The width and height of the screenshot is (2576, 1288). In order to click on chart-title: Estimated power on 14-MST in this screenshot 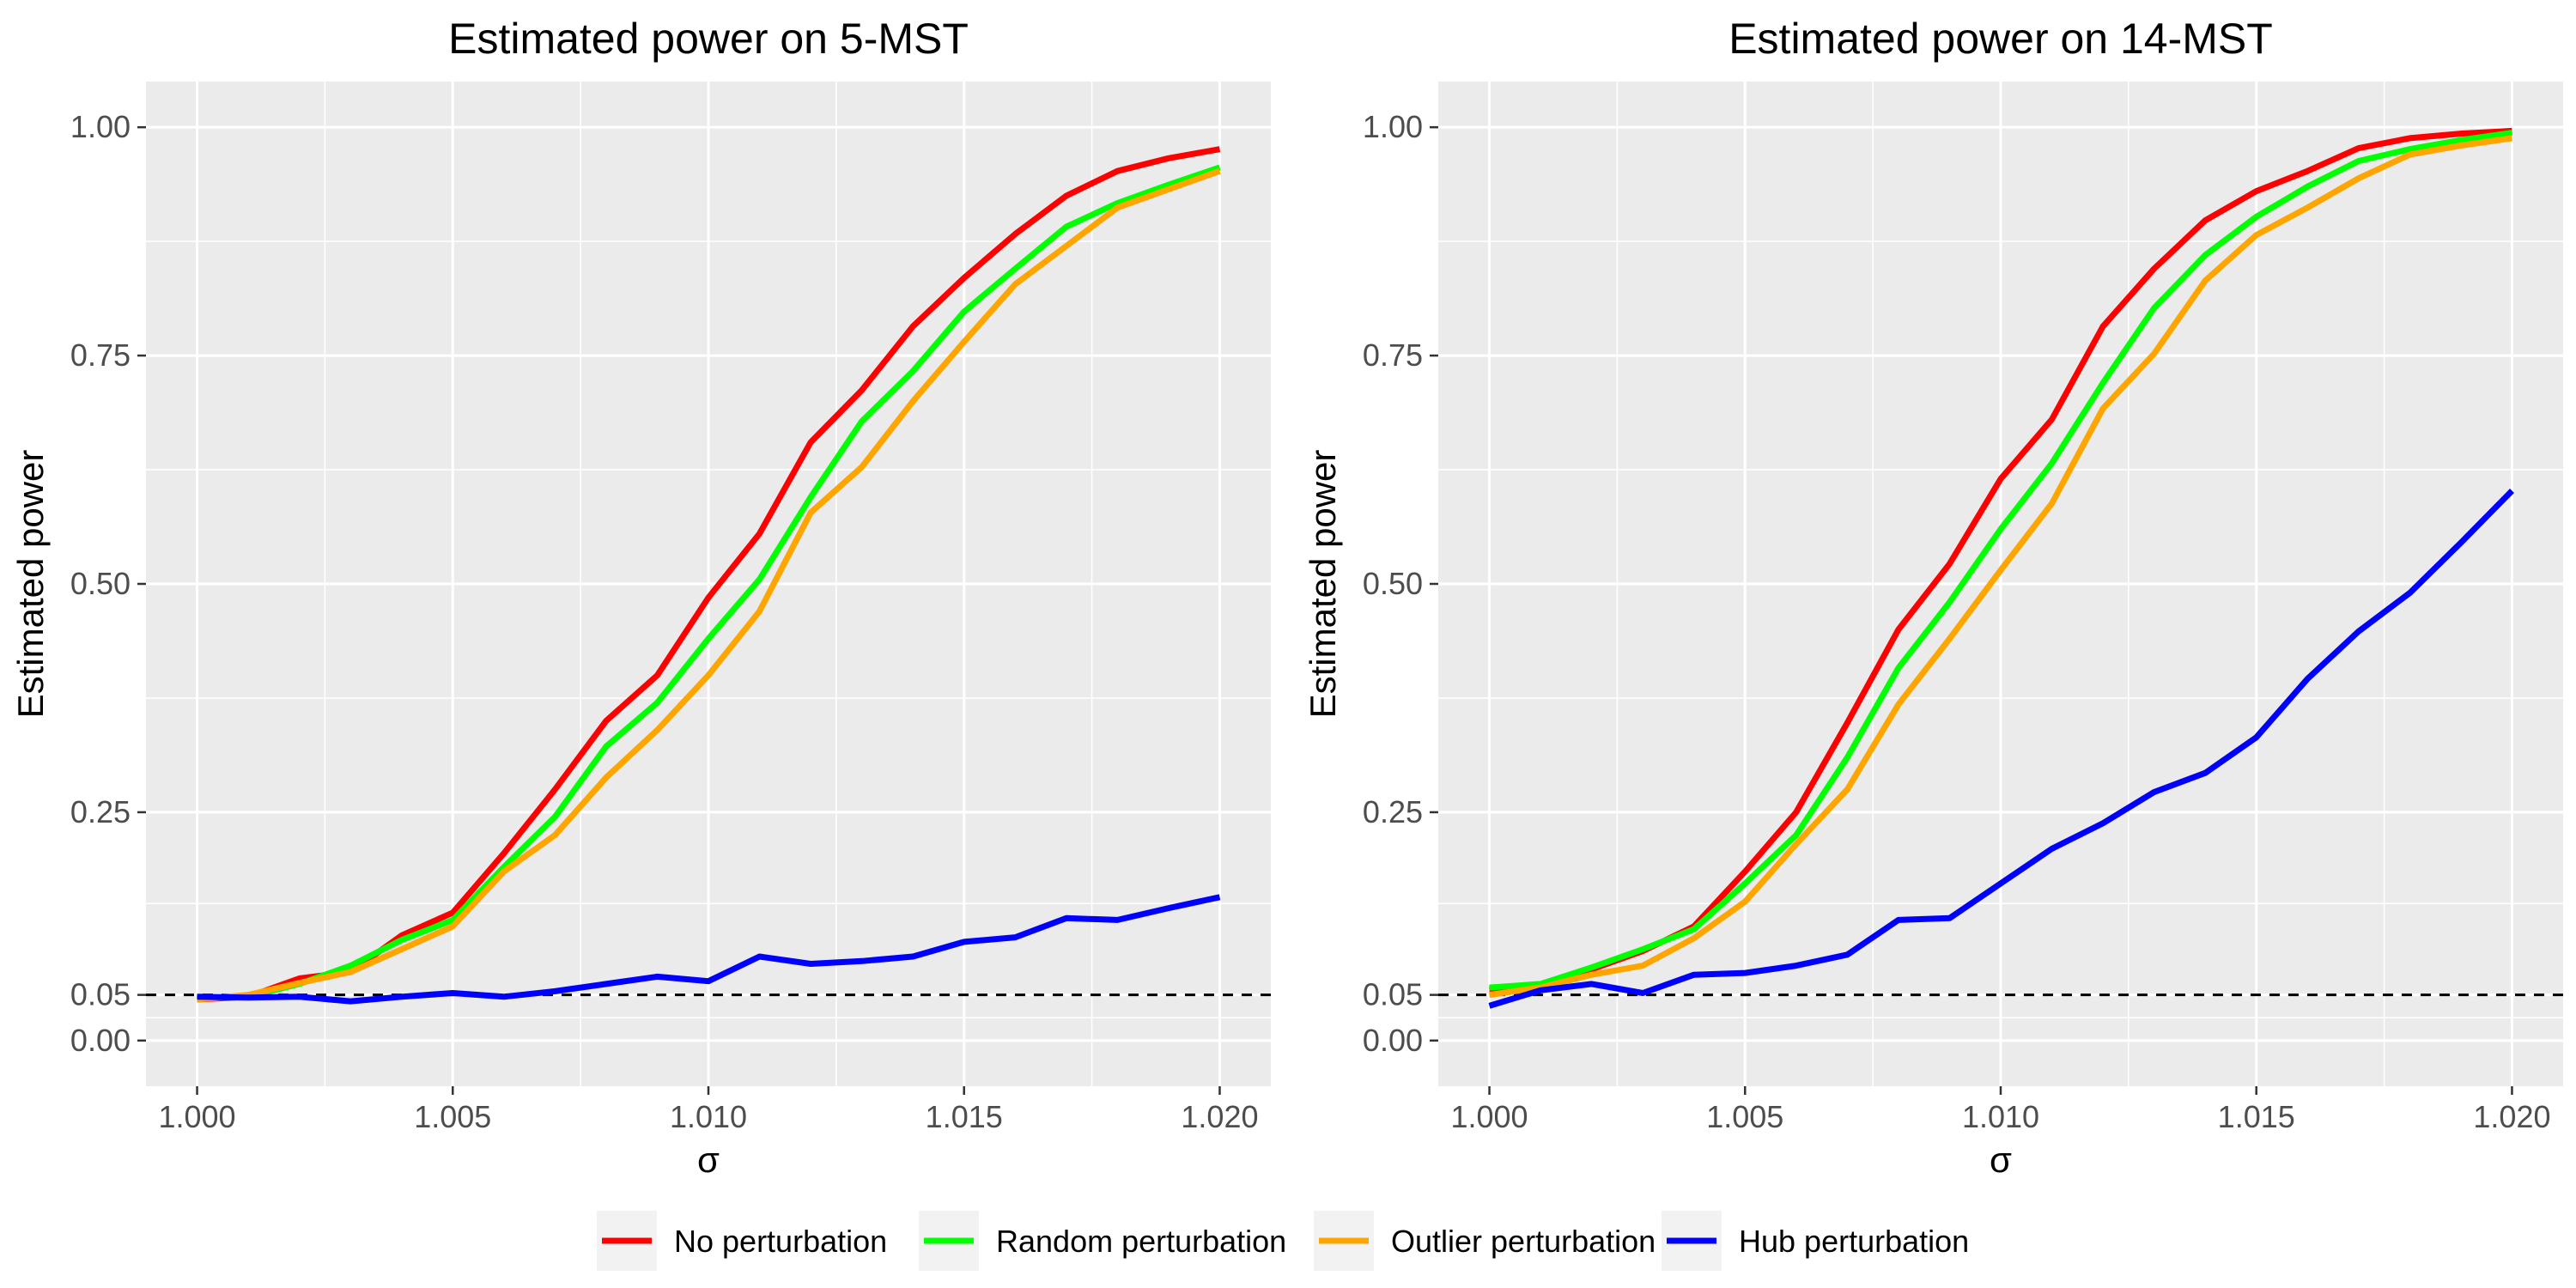, I will do `click(2001, 39)`.